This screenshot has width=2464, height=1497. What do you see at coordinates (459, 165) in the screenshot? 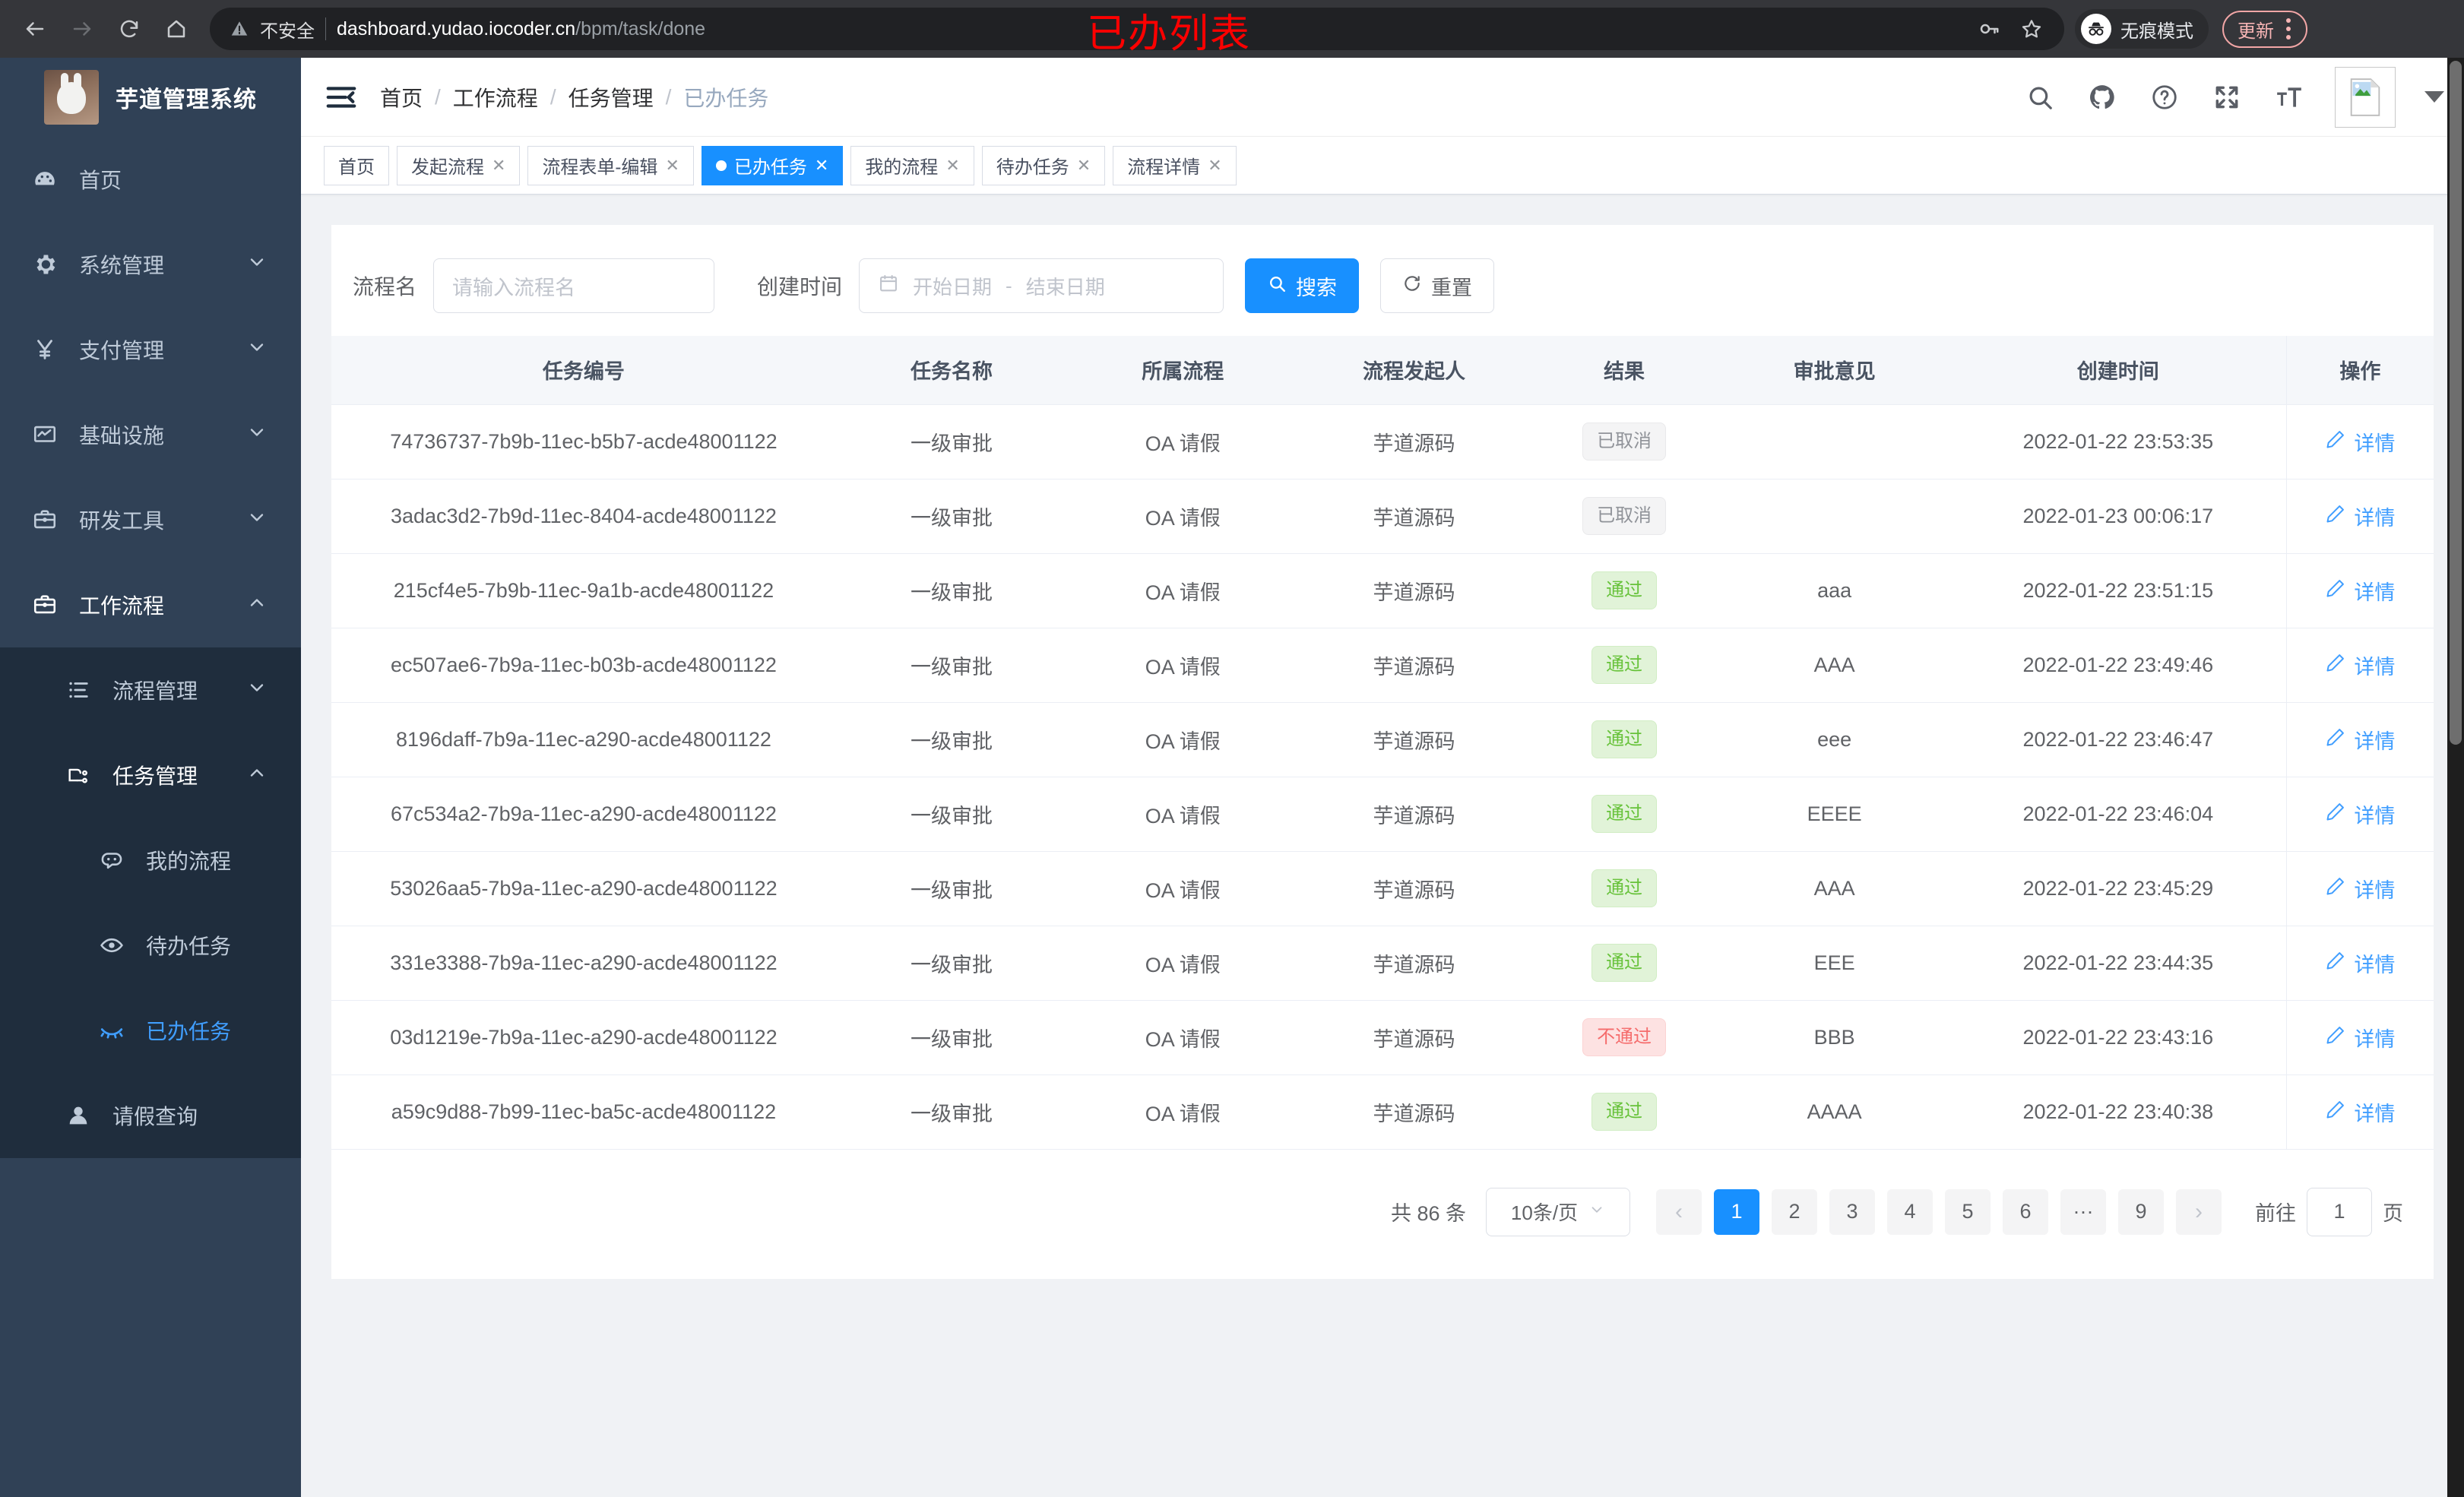
I see `tab-start-process: 发起流程 ✕` at bounding box center [459, 165].